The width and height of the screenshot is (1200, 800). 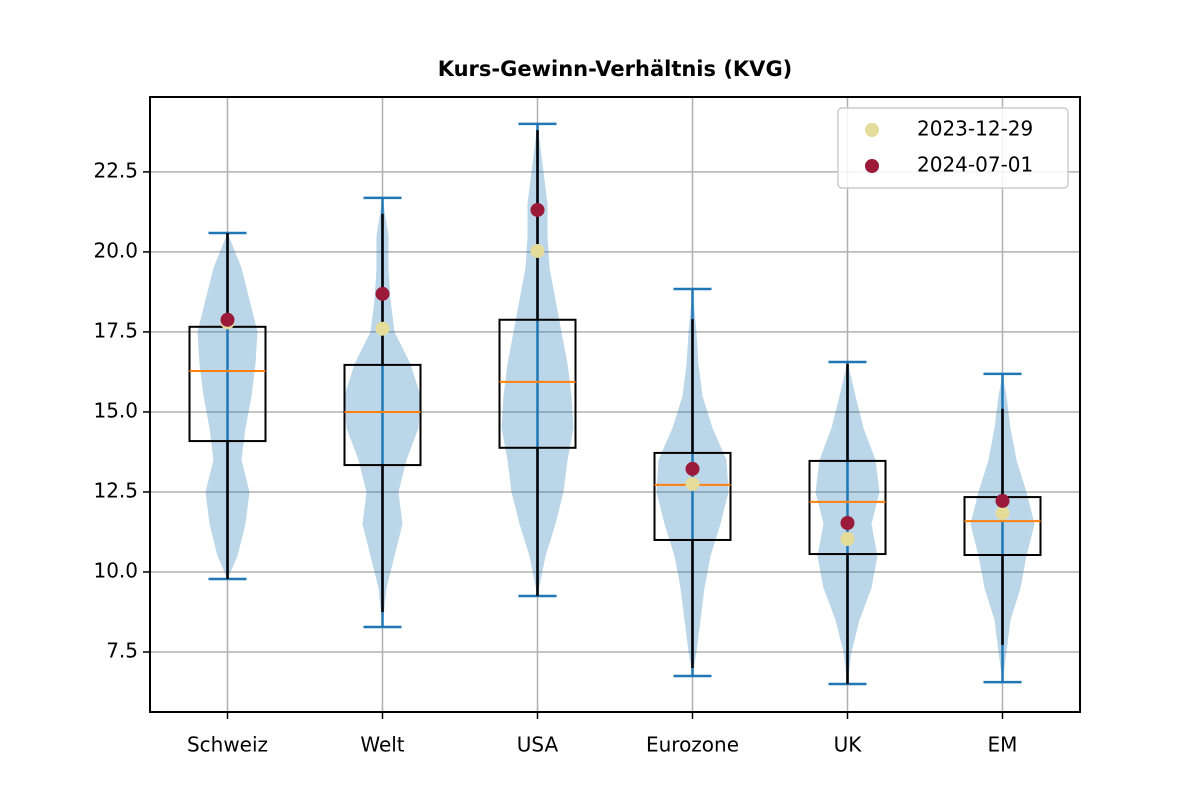 What do you see at coordinates (692, 745) in the screenshot?
I see `x-tick-label: Eurozone` at bounding box center [692, 745].